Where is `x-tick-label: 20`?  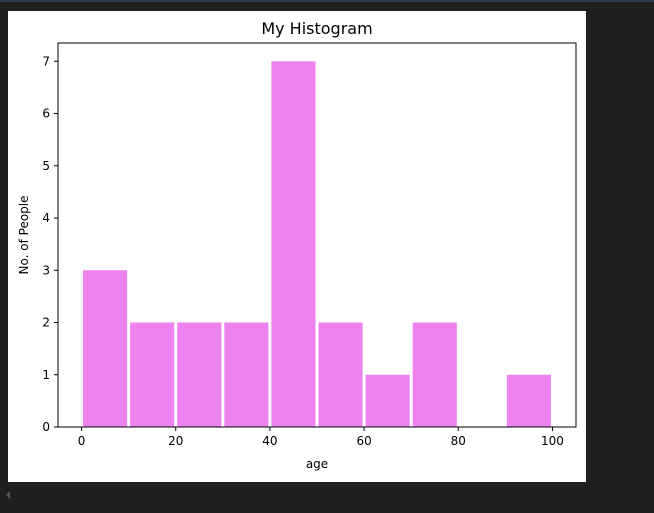
x-tick-label: 20 is located at coordinates (175, 441).